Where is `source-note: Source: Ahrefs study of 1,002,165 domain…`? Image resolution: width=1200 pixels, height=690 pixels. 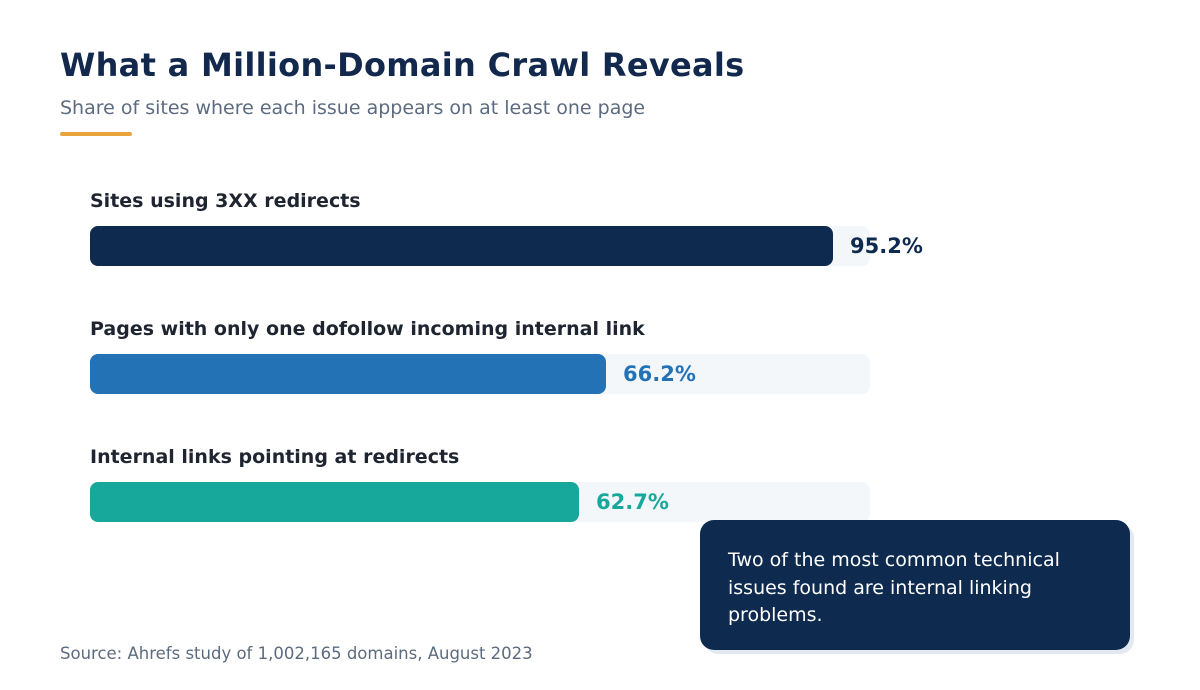 source-note: Source: Ahrefs study of 1,002,165 domain… is located at coordinates (296, 653).